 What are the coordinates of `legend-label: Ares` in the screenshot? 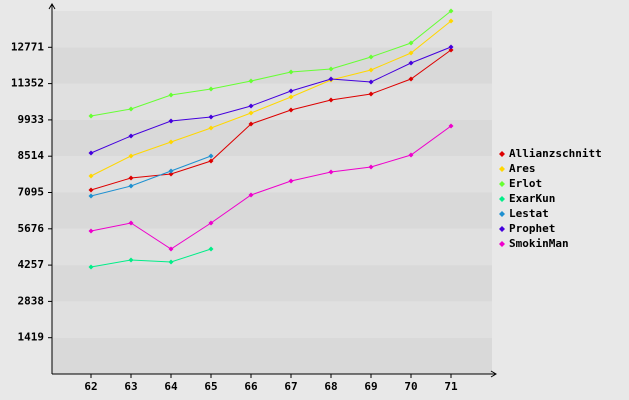 It's located at (522, 168).